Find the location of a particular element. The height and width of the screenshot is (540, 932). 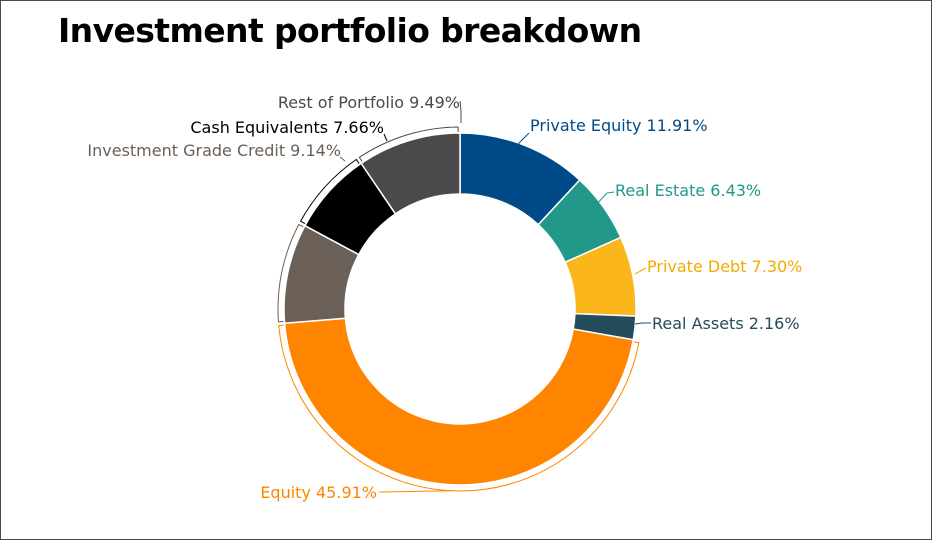

leader-bracket-cash-equivalents is located at coordinates (329, 191).